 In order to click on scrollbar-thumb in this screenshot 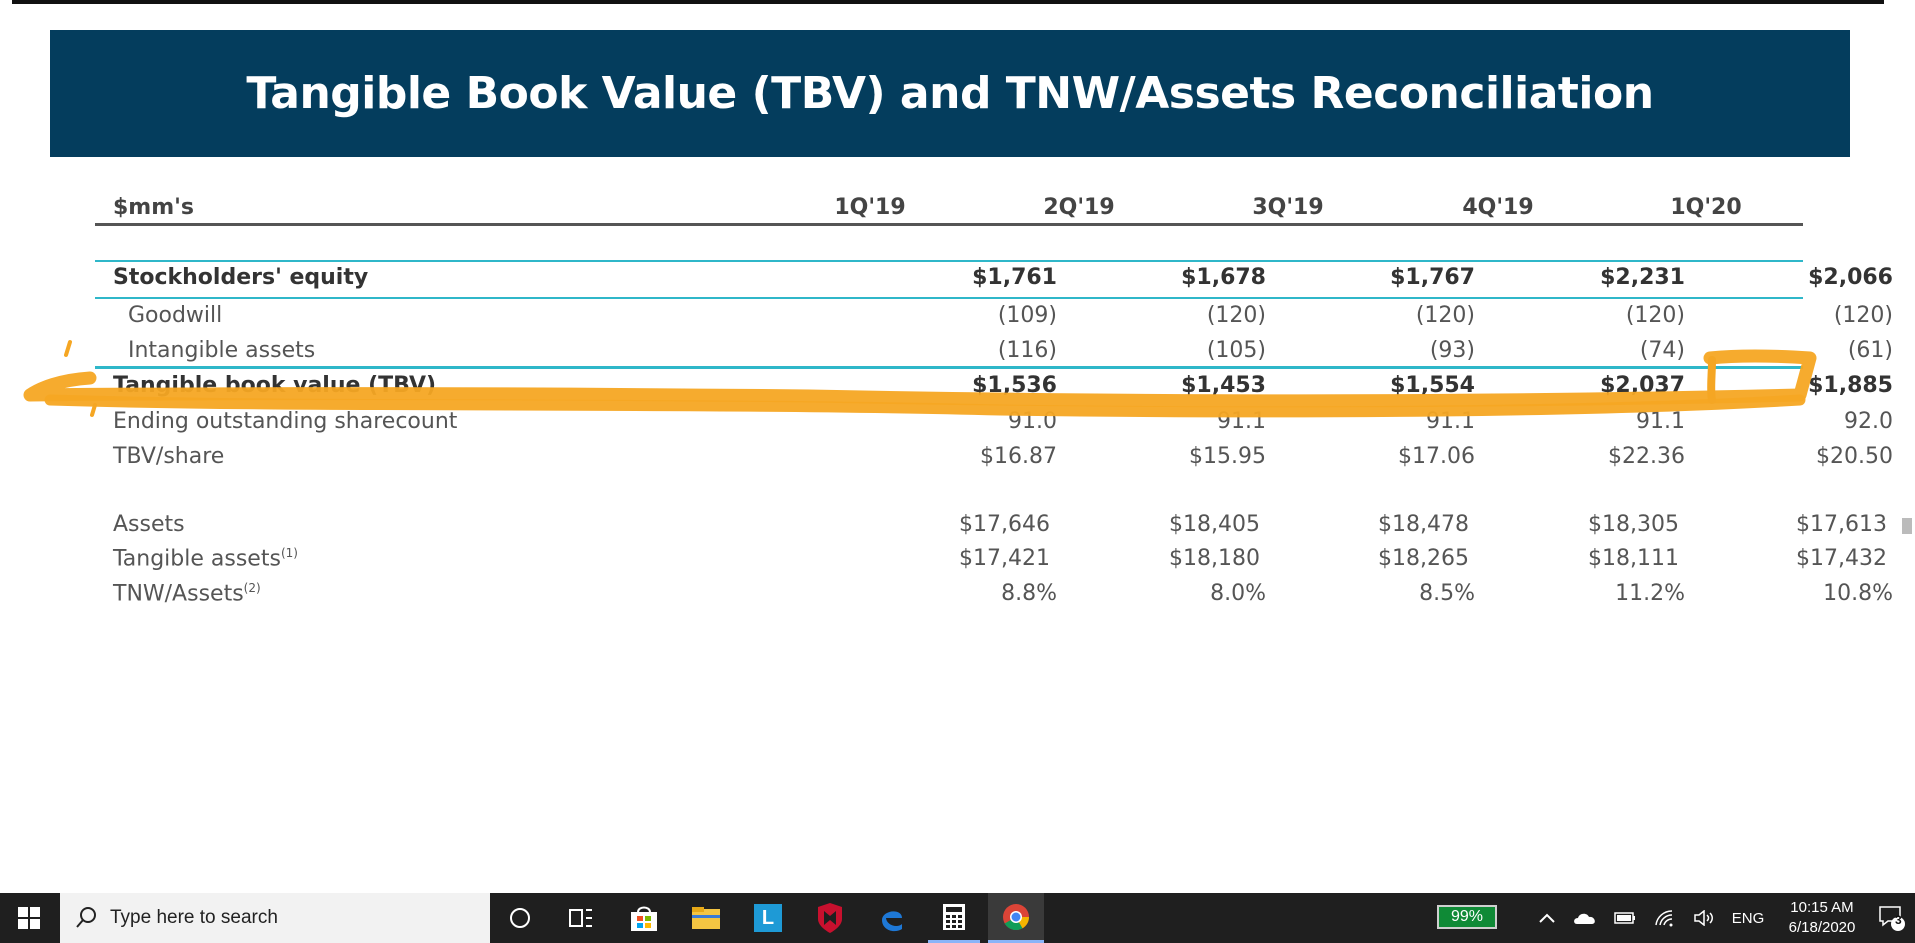, I will do `click(1907, 526)`.